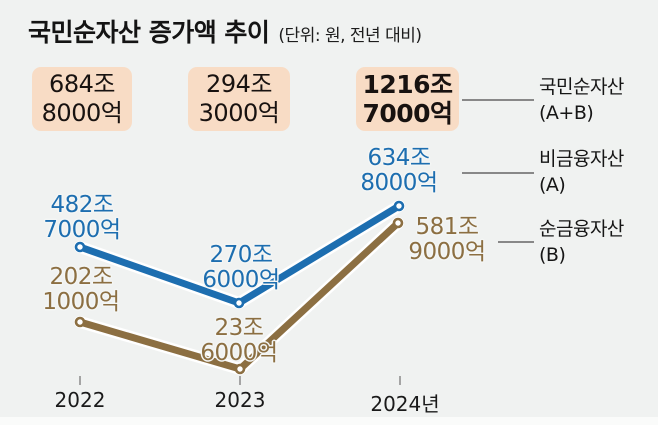 The width and height of the screenshot is (658, 425). I want to click on netfinancial-value-2022-eok: 1000억, so click(81, 302).